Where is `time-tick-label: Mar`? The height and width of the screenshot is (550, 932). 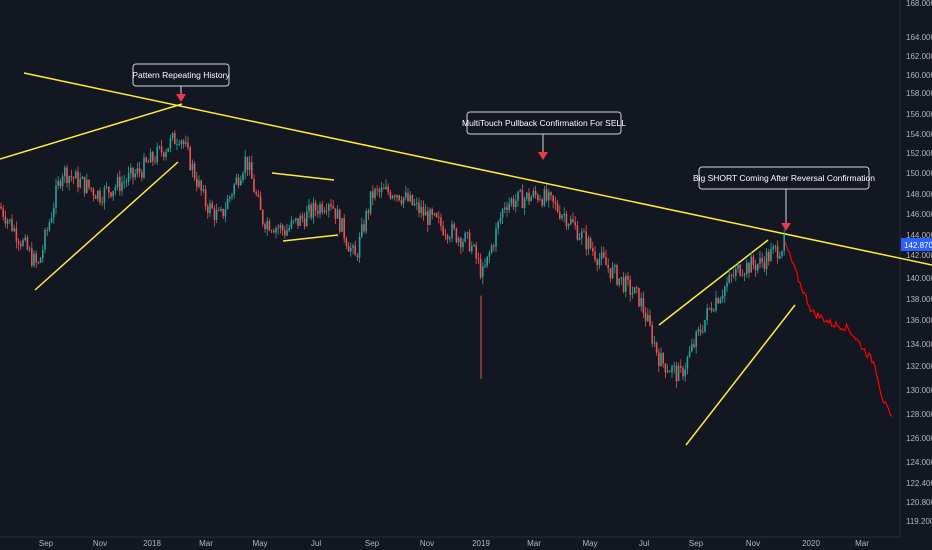 time-tick-label: Mar is located at coordinates (862, 543).